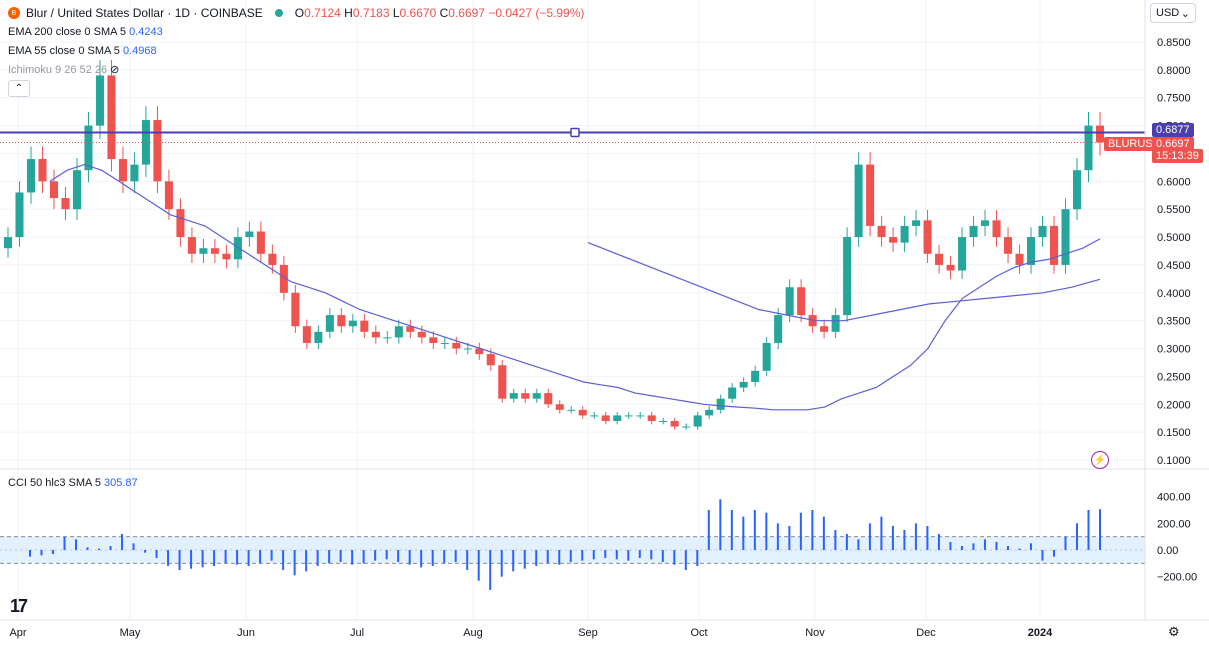 The width and height of the screenshot is (1209, 645). I want to click on change-value: −0.0427 (−5.99%), so click(536, 13).